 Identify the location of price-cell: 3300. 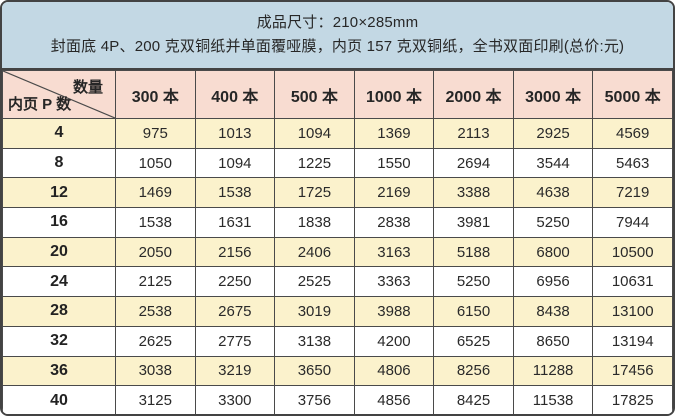
(235, 399).